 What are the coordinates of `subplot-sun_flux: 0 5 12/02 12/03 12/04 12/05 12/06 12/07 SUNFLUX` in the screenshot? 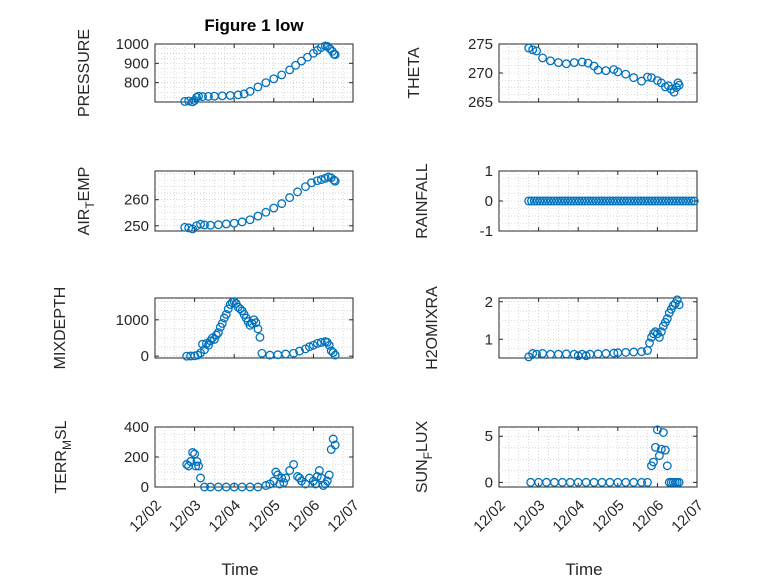 It's located at (560, 478).